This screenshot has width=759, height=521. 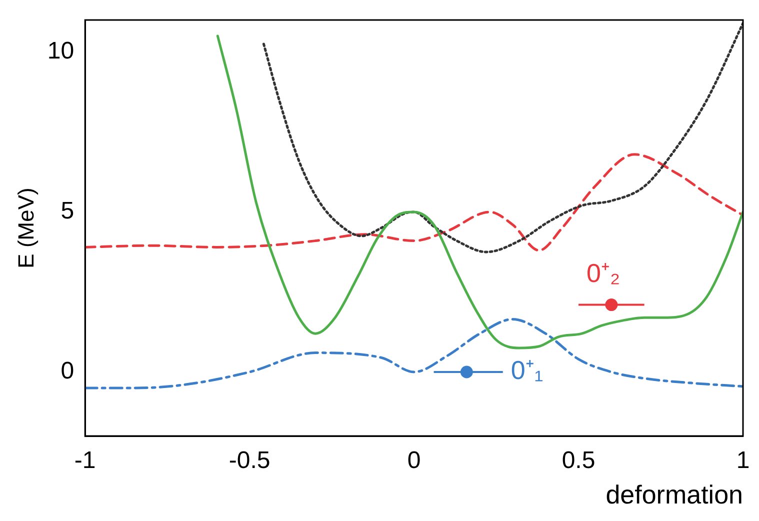 What do you see at coordinates (579, 460) in the screenshot?
I see `x-tick-label: 0.5` at bounding box center [579, 460].